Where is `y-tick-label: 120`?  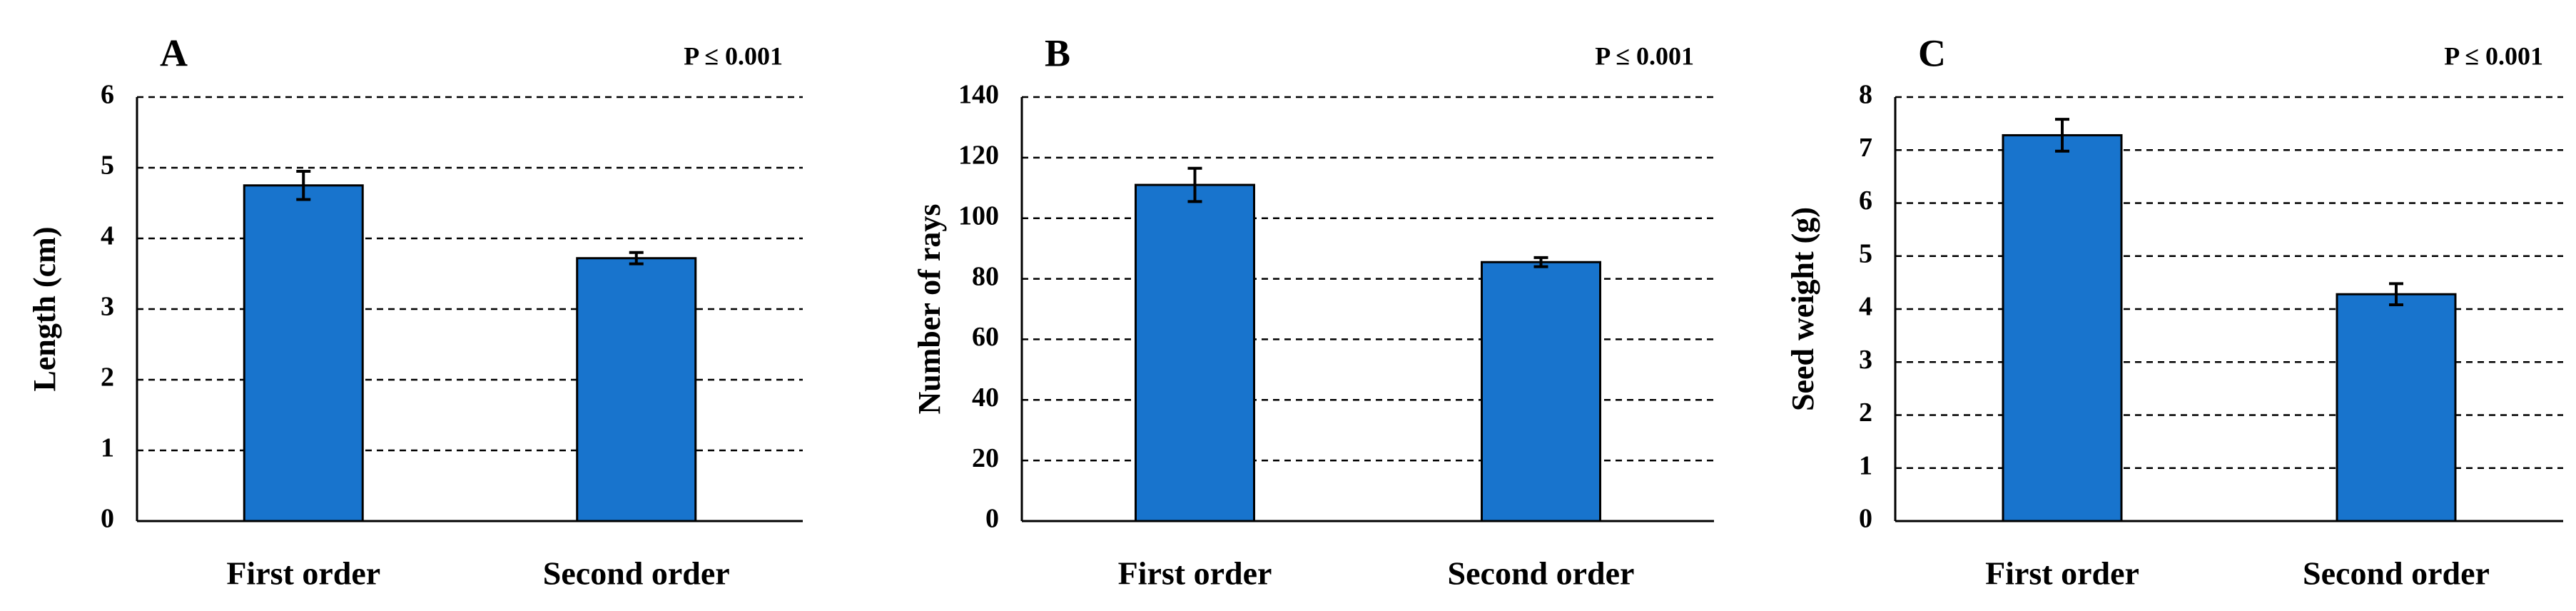 y-tick-label: 120 is located at coordinates (978, 156).